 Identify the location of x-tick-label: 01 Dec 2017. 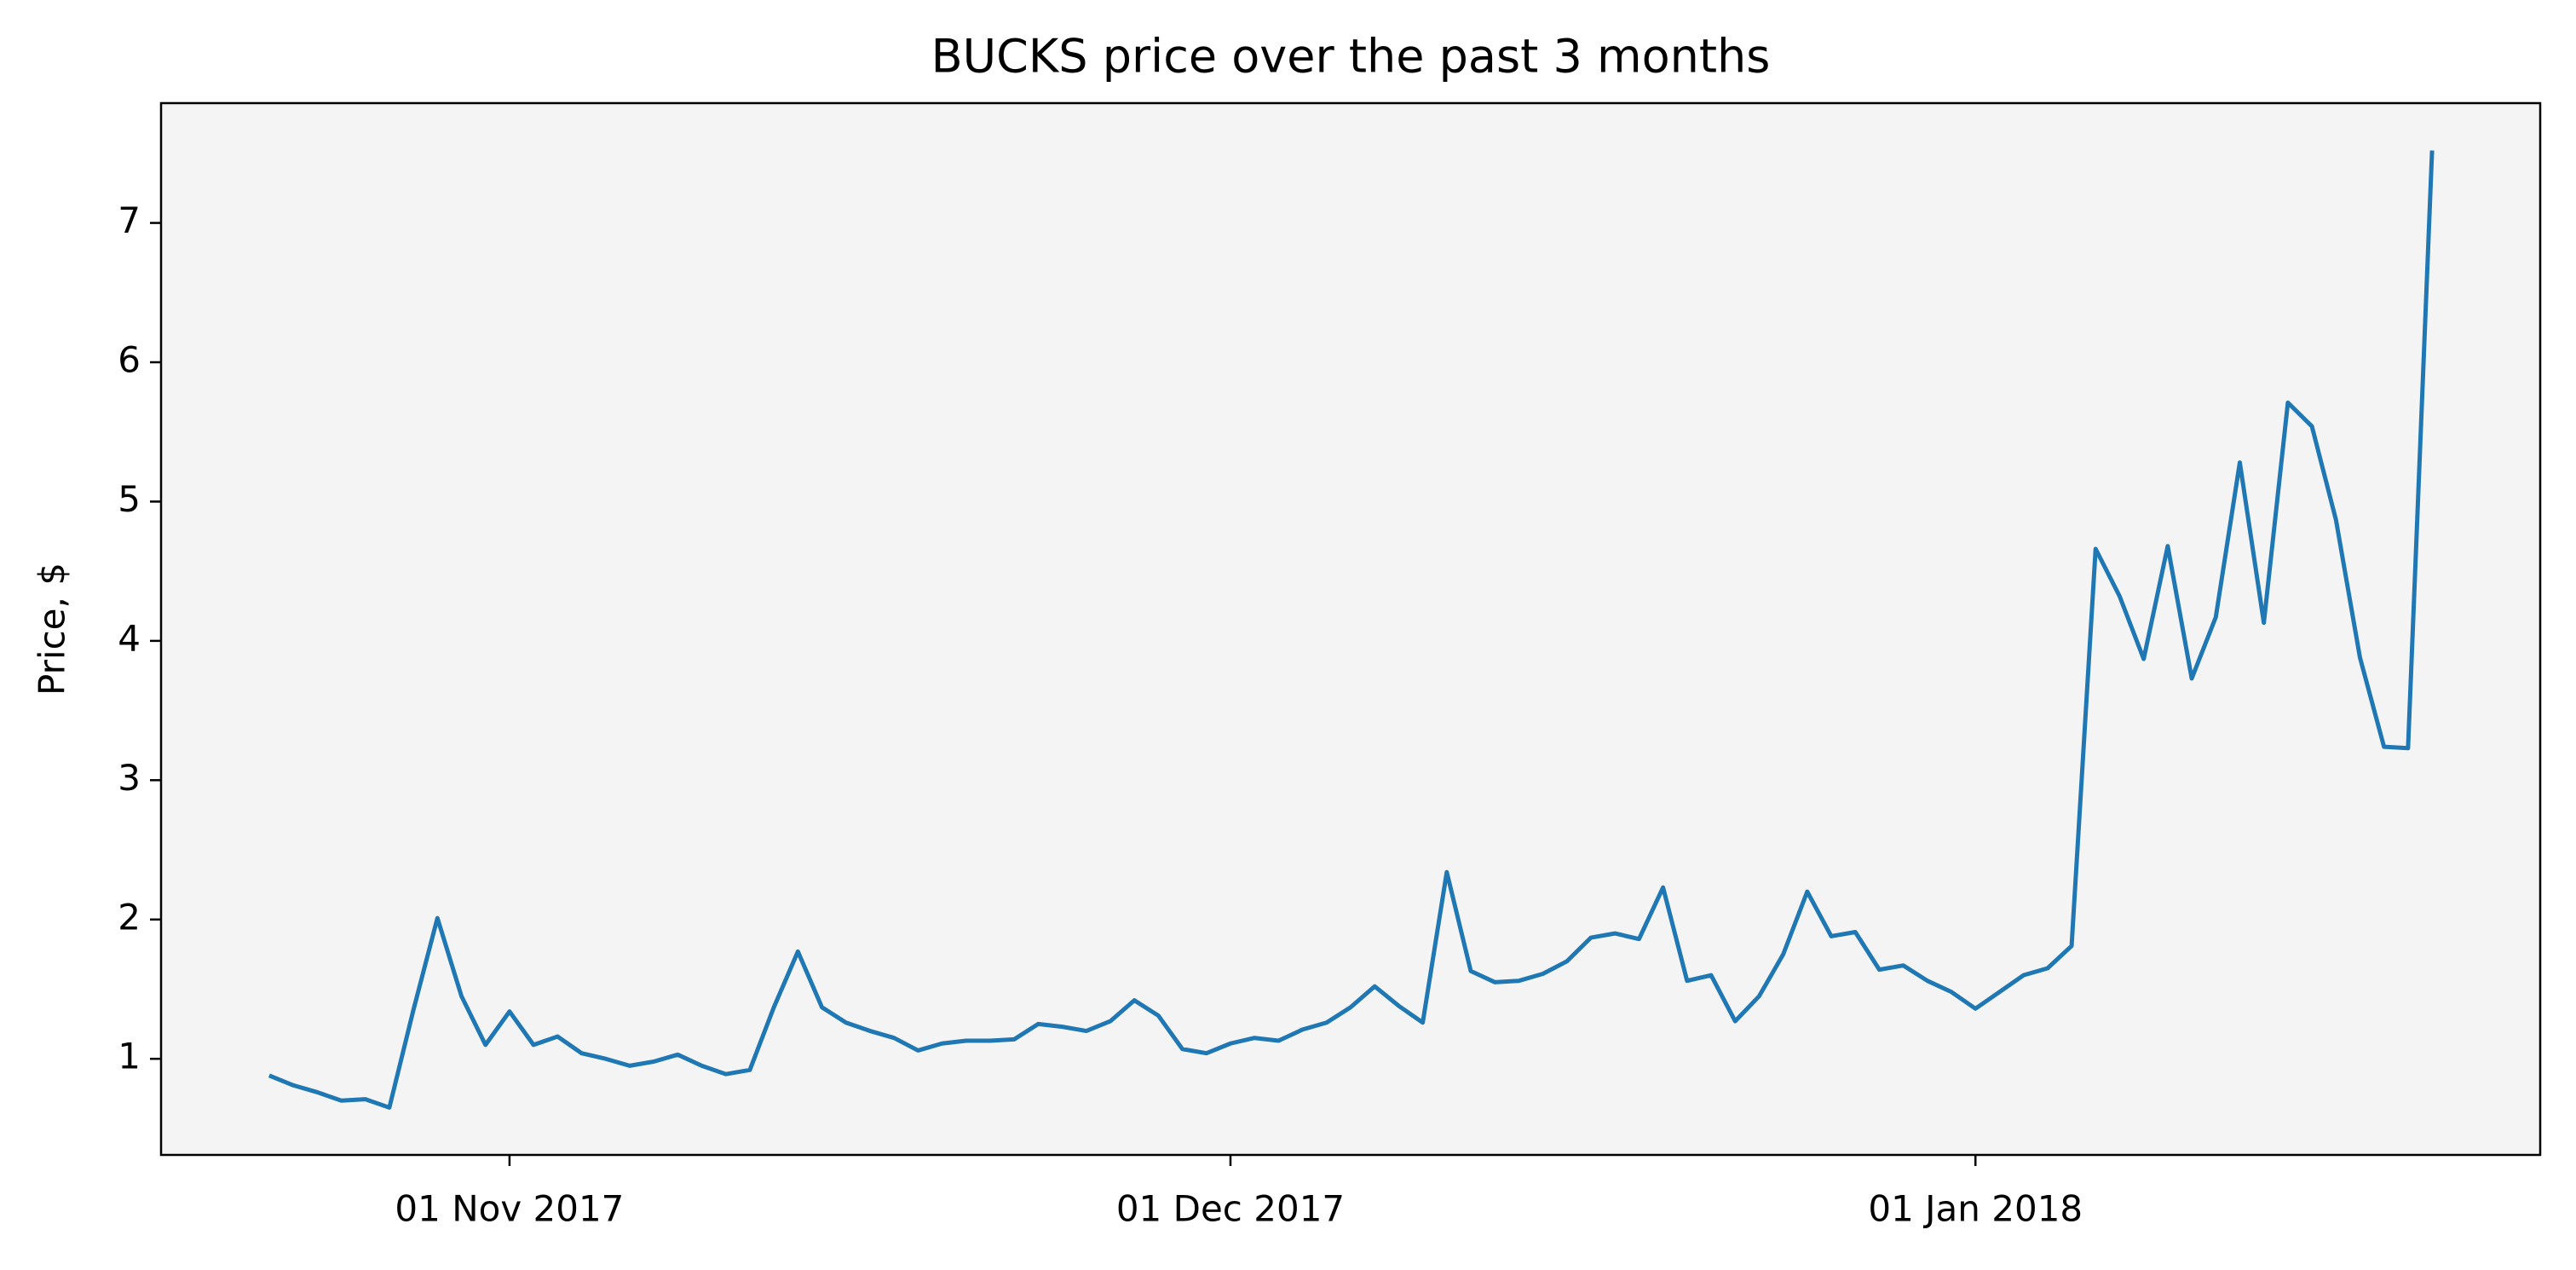
(1230, 1209).